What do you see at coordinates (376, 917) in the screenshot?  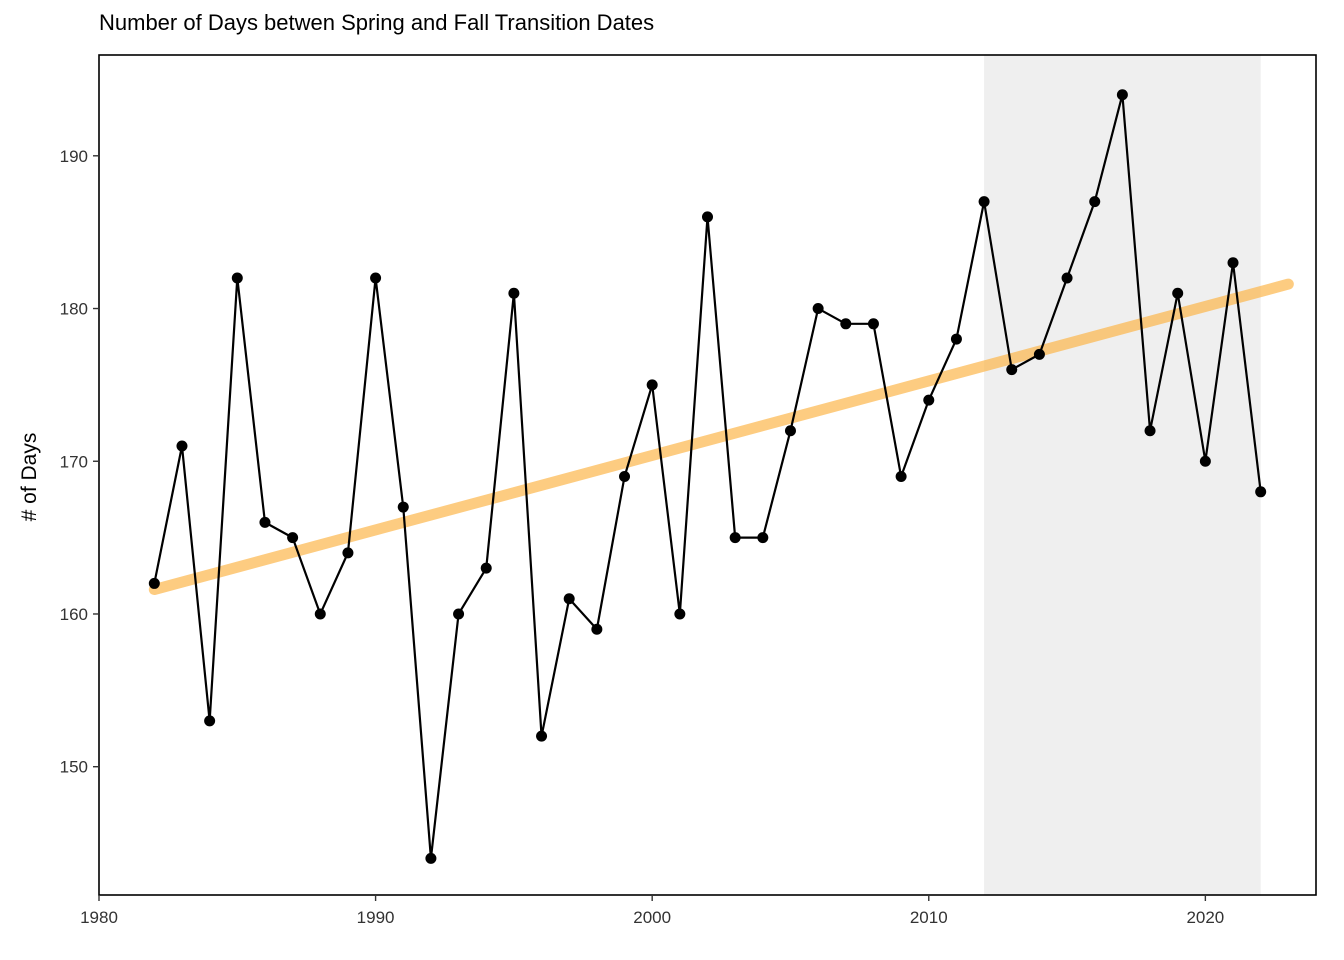 I see `x-tick-label: 1990` at bounding box center [376, 917].